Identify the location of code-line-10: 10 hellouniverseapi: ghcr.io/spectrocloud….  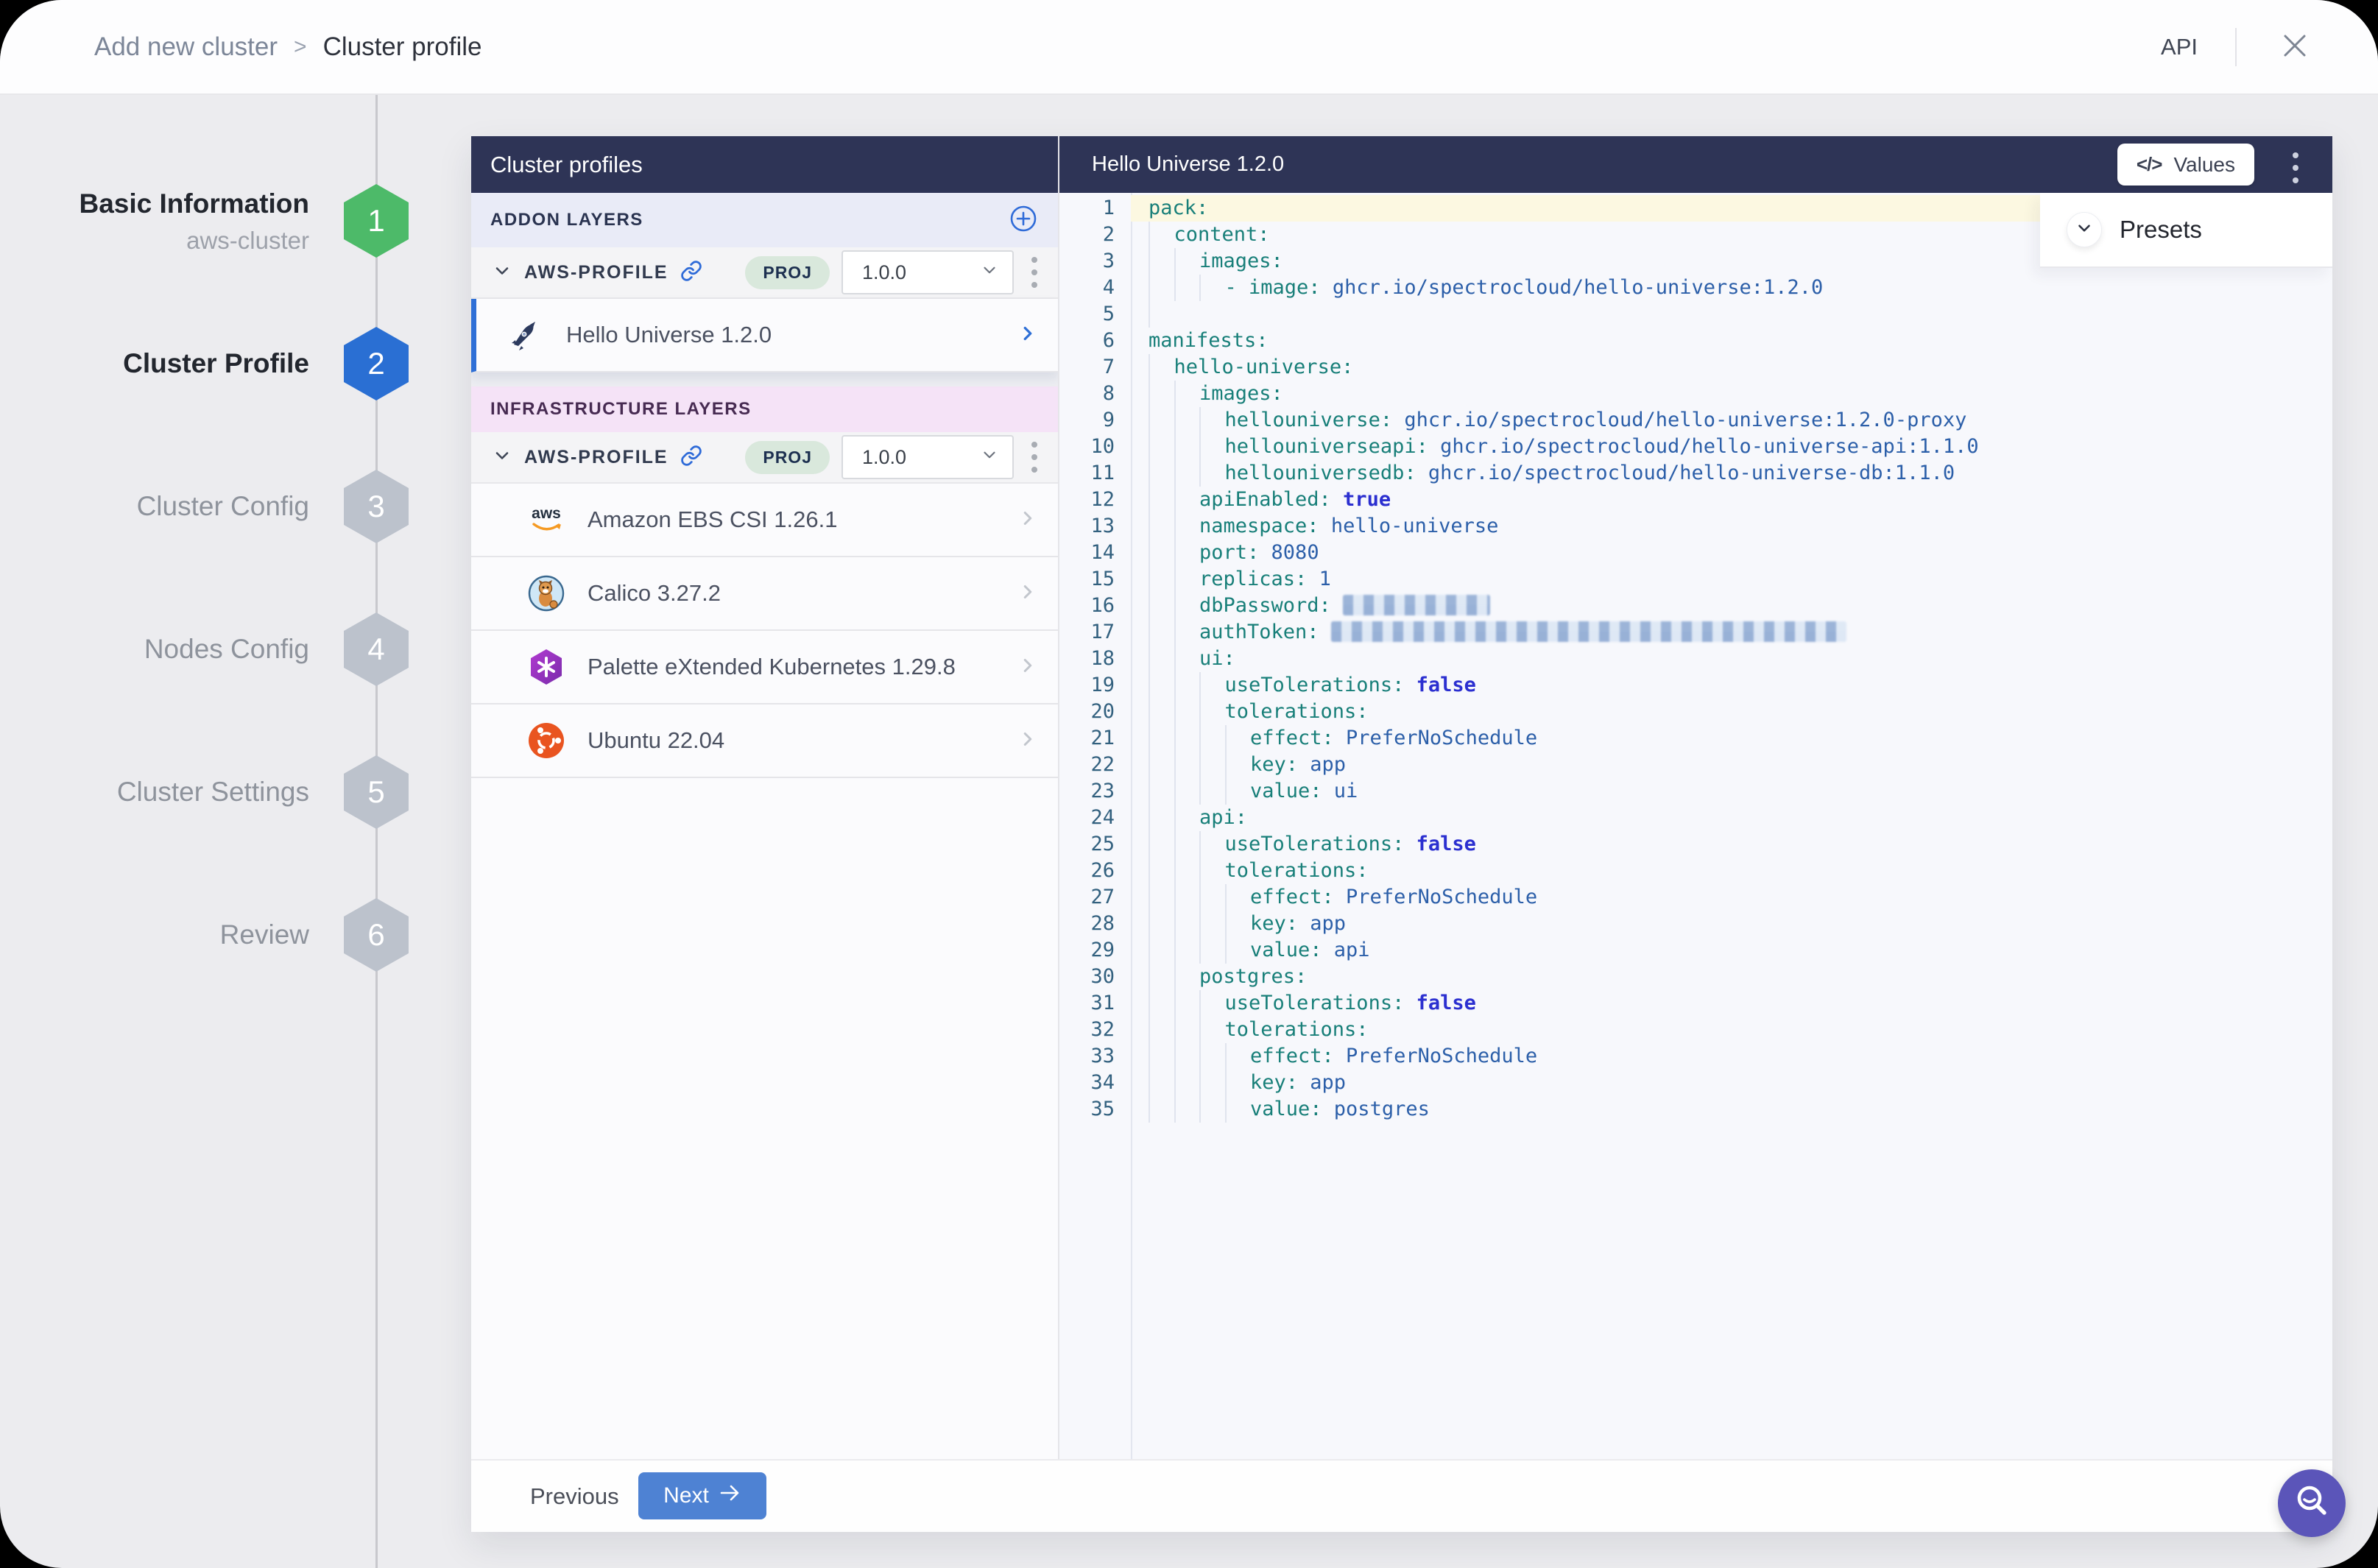
(1695, 447).